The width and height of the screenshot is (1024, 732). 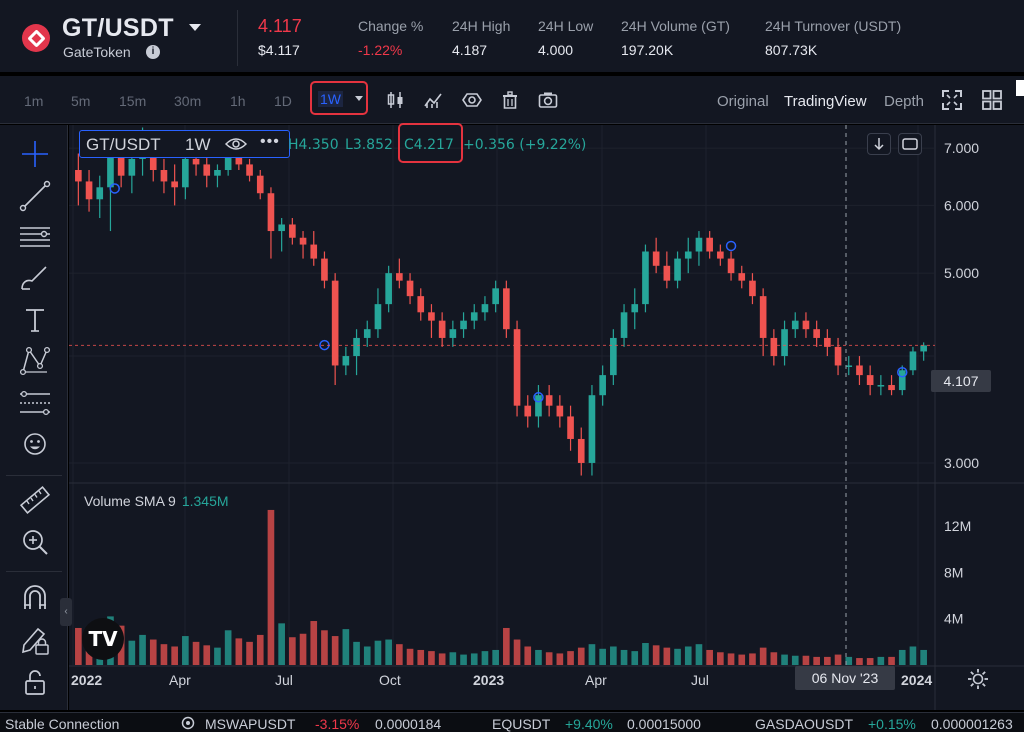 What do you see at coordinates (359, 98) in the screenshot?
I see `timeframe-dropdown-icon` at bounding box center [359, 98].